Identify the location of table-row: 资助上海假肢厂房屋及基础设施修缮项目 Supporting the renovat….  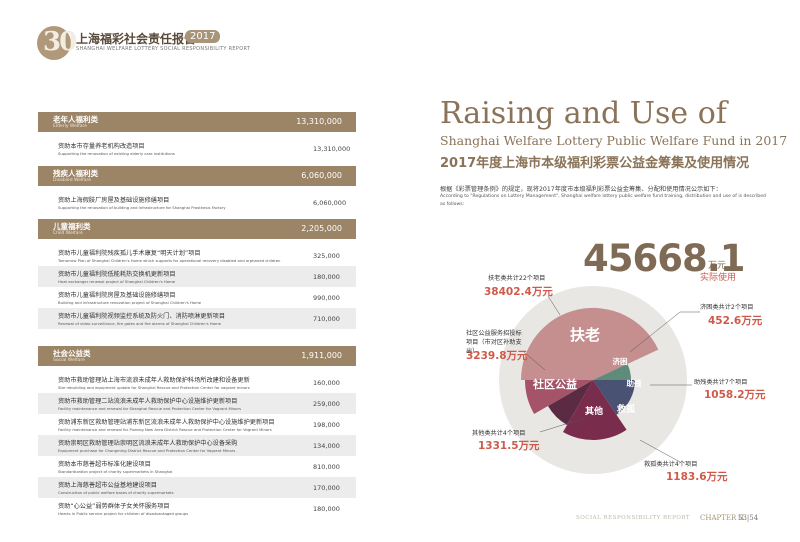
(197, 202).